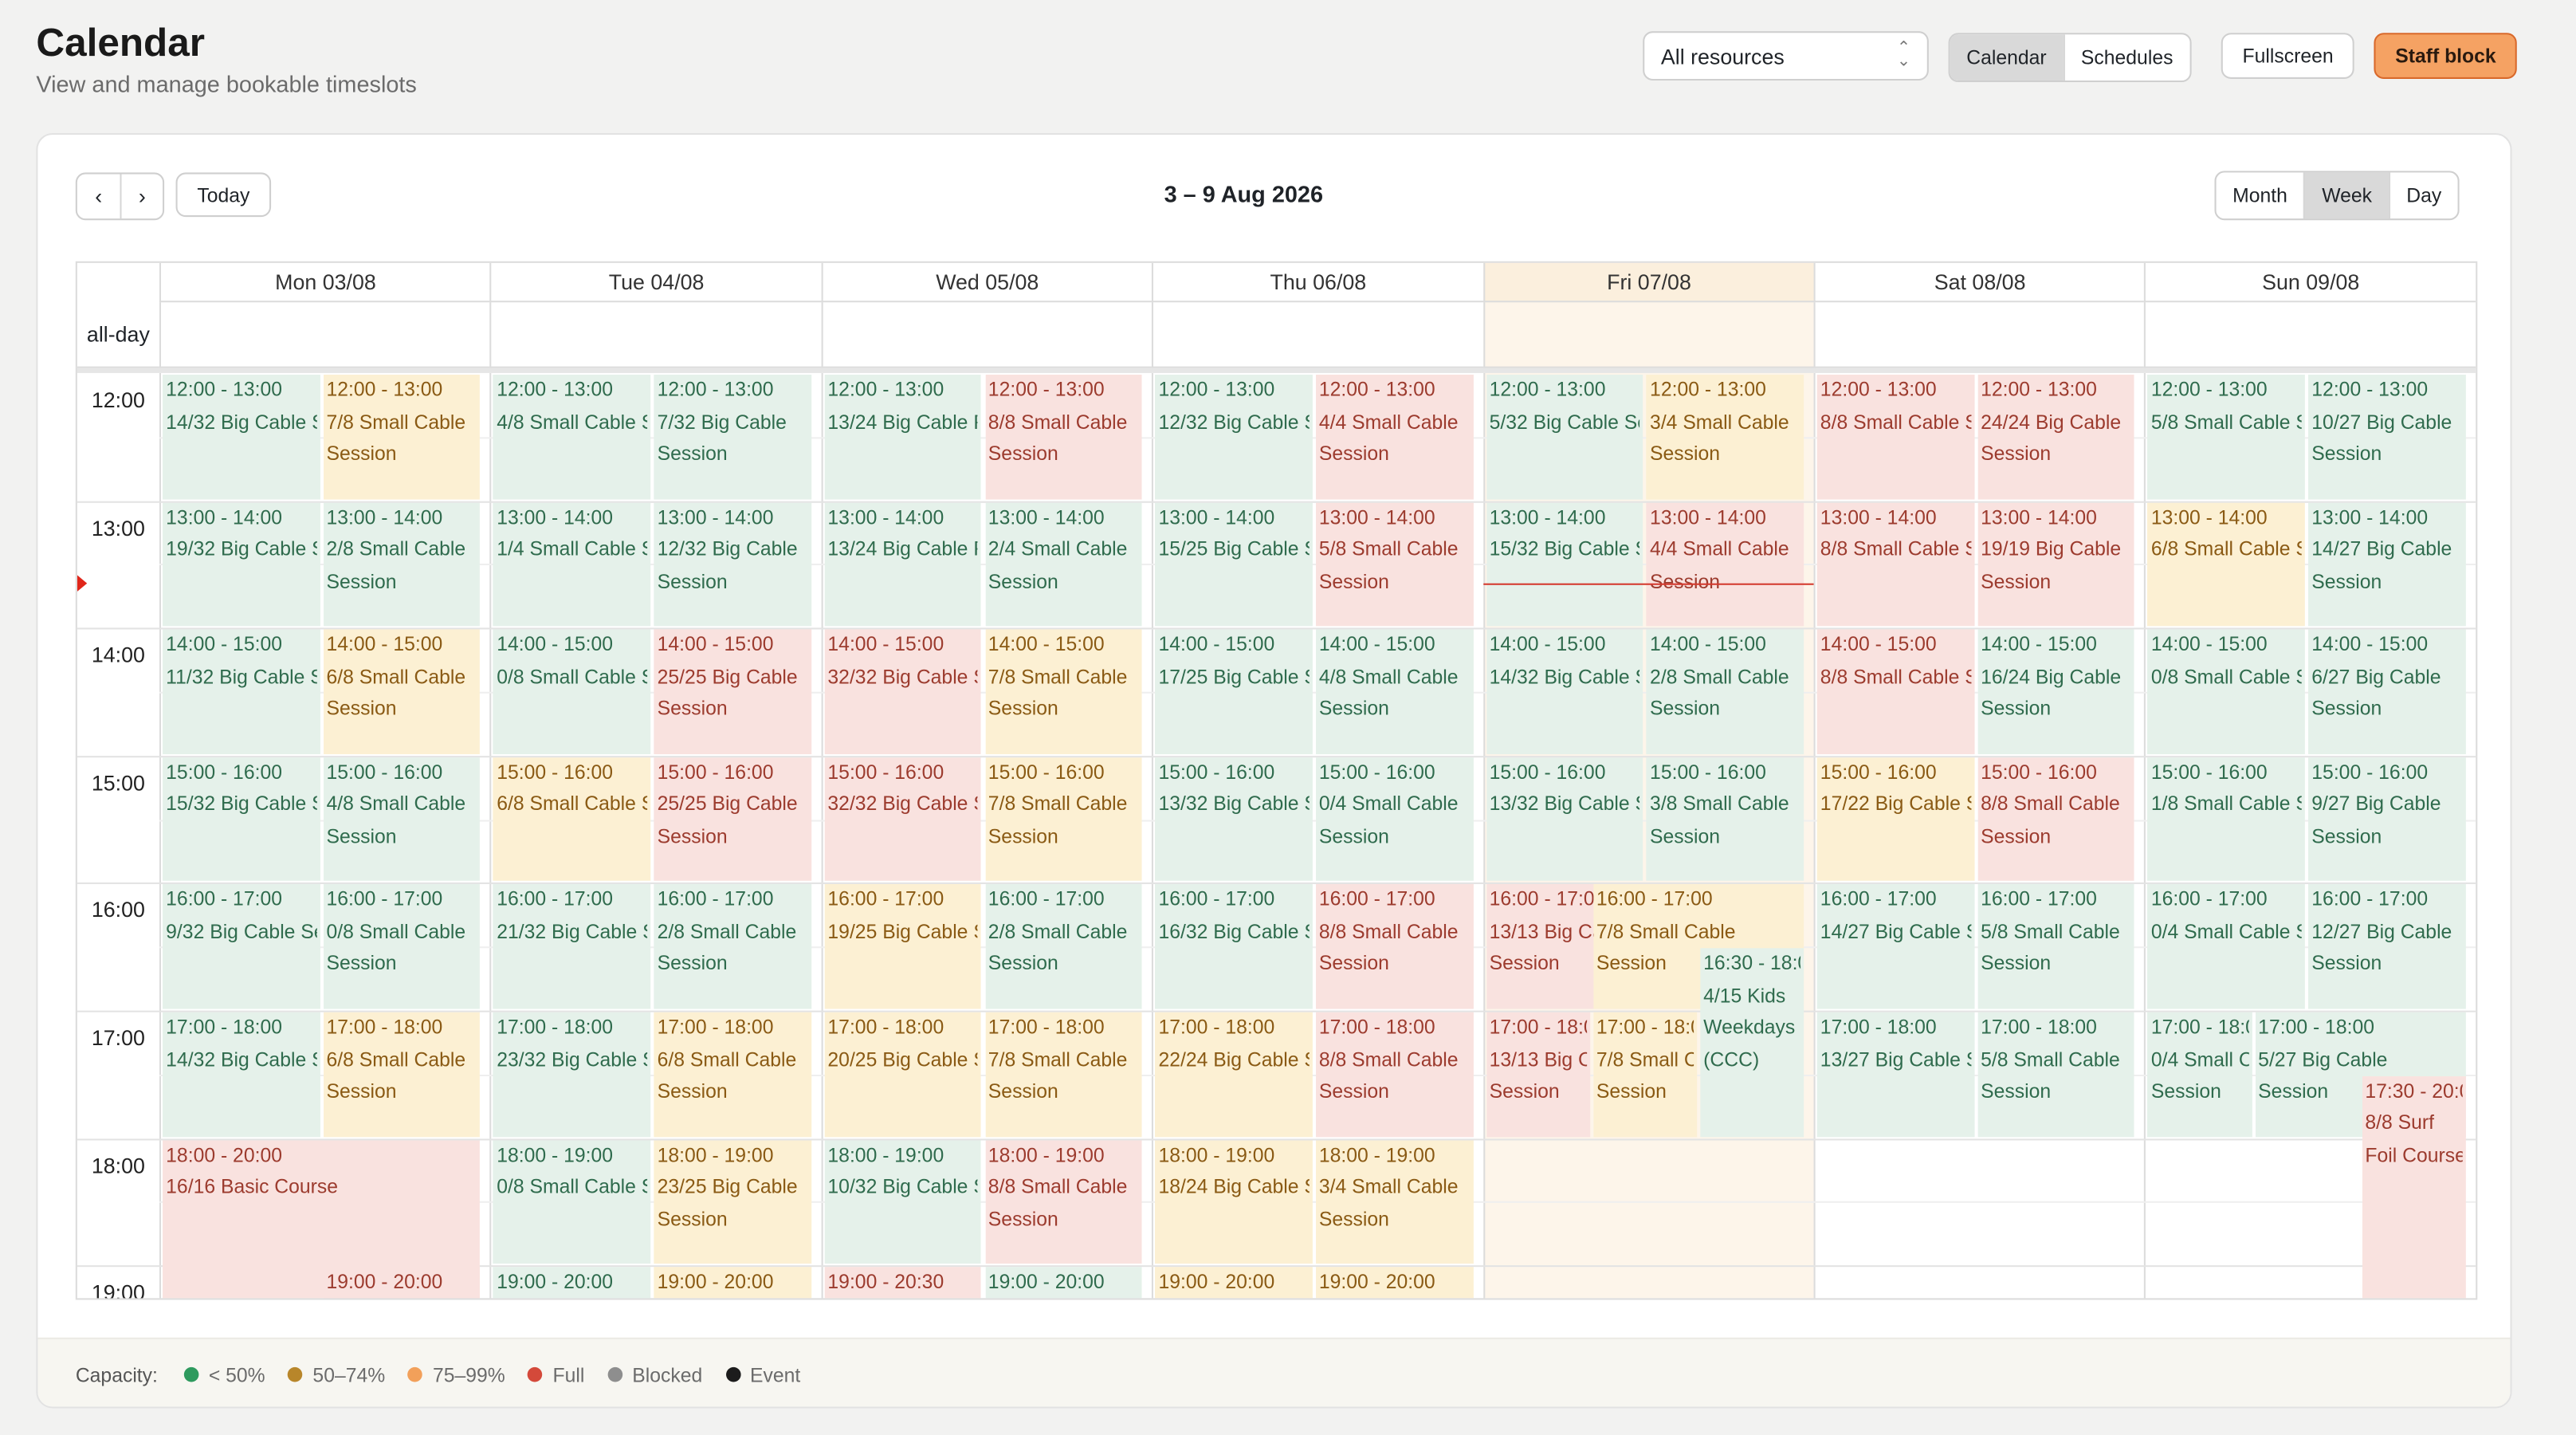  Describe the element at coordinates (2414, 1187) in the screenshot. I see `timeslot-event: 17:30 - 20:00 8/8 Surf Foil Course` at that location.